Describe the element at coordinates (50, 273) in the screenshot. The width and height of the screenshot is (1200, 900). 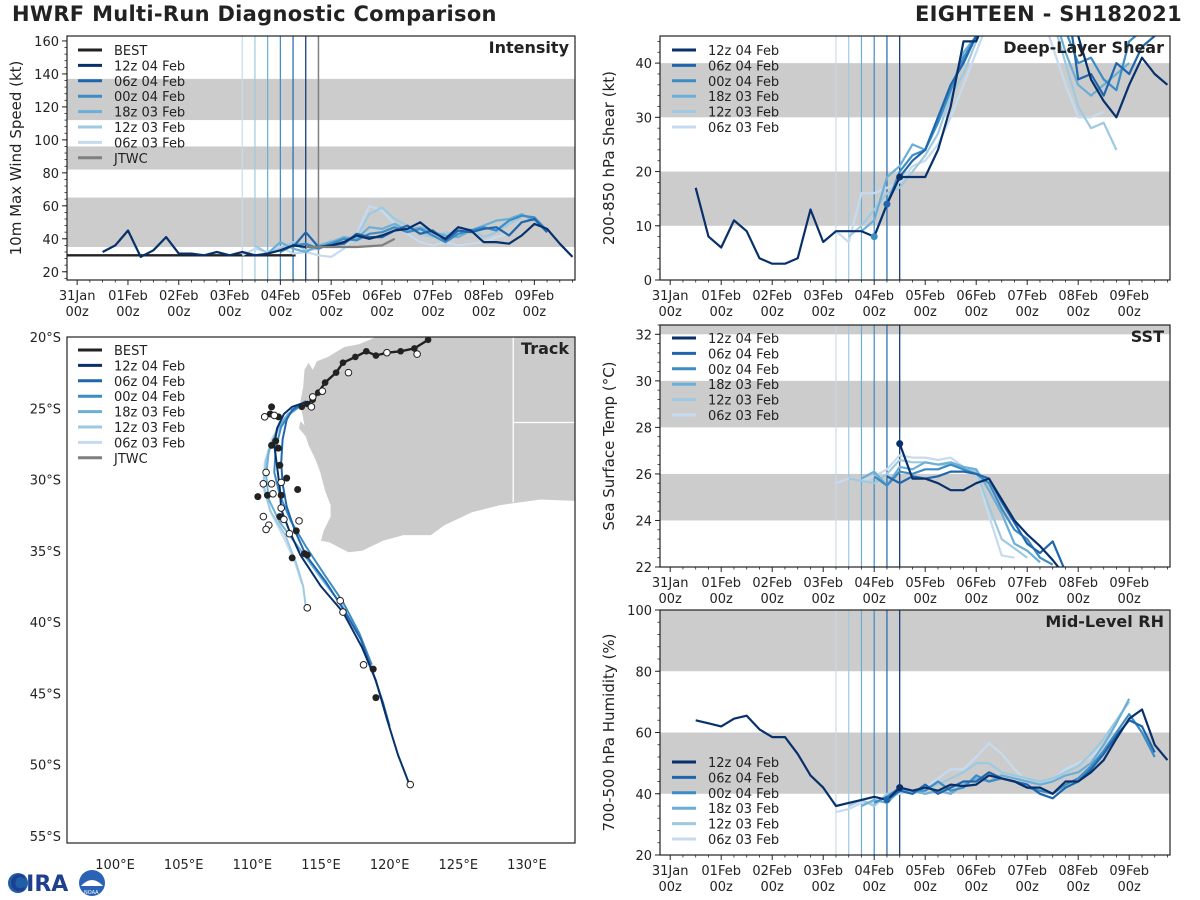
I see `intensity-ytick-label: 20` at that location.